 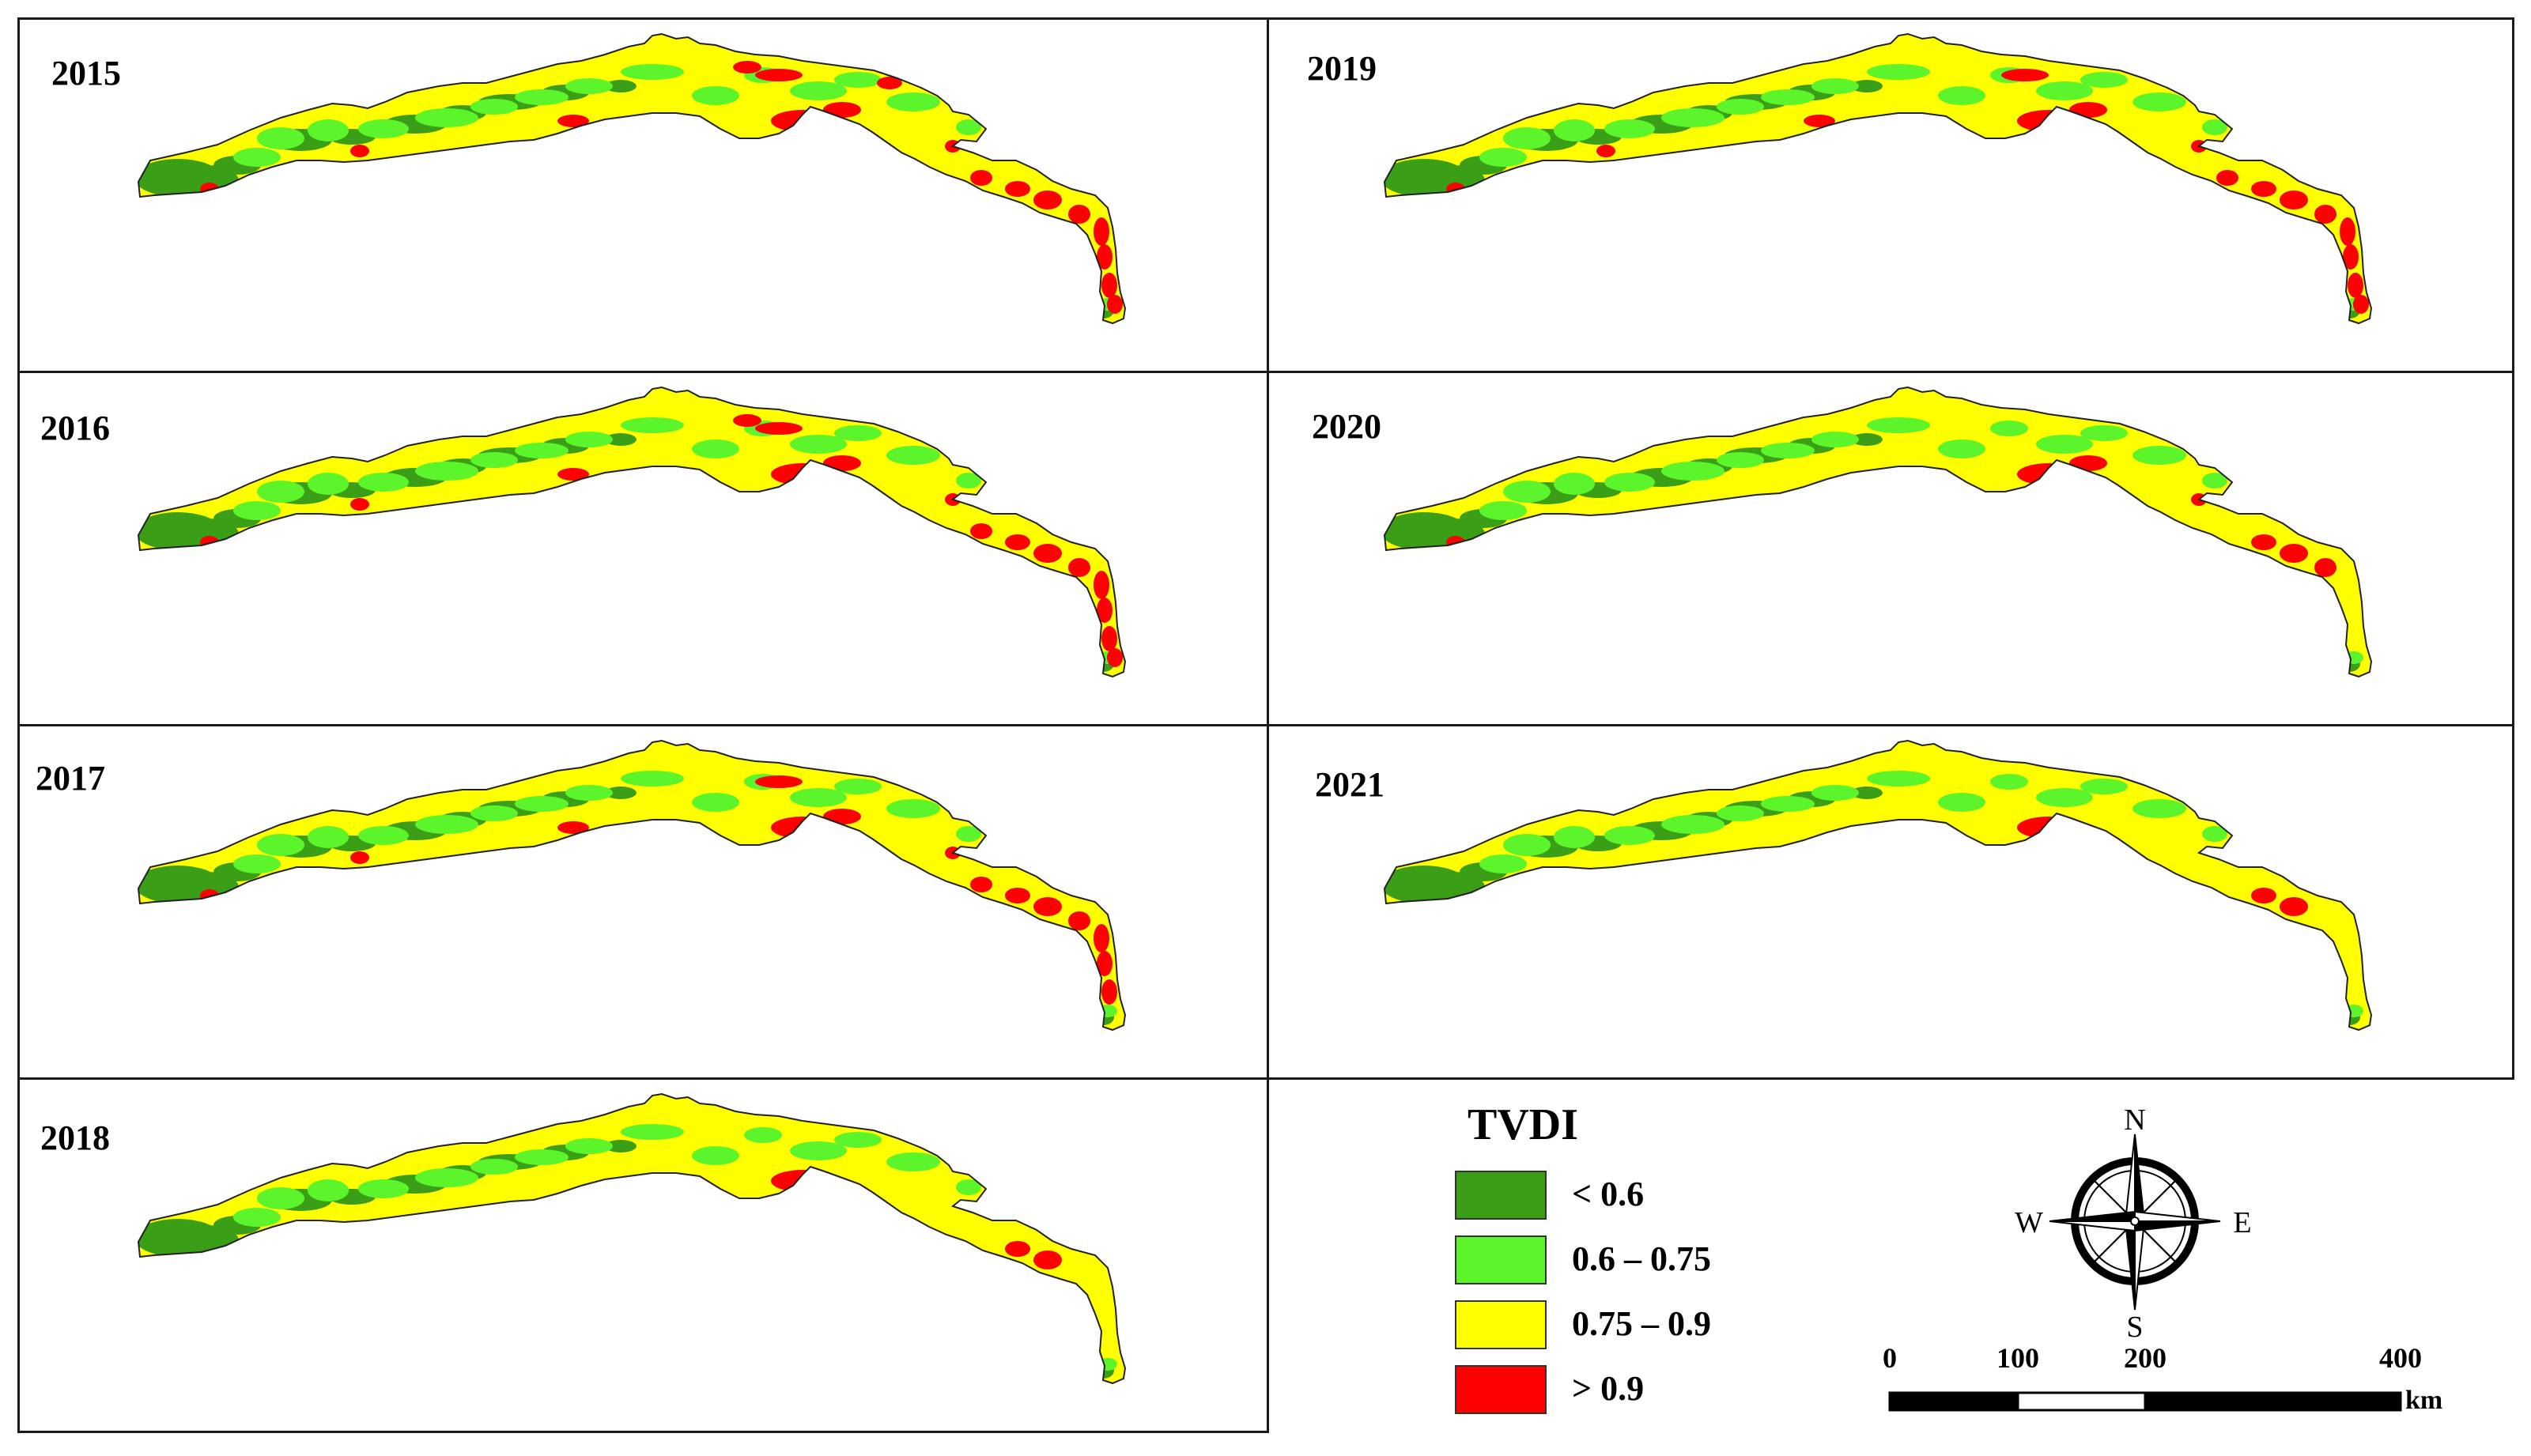 I want to click on patch-dark, so click(x=621, y=792).